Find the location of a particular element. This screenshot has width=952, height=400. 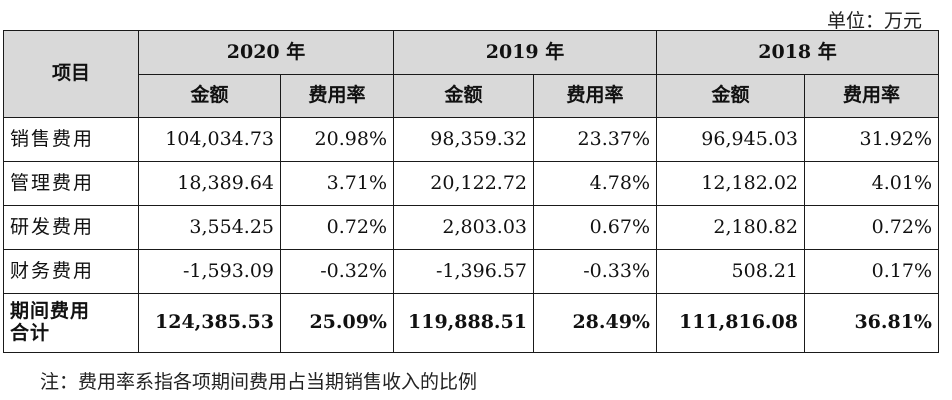

row-label: 管理费用 is located at coordinates (71, 183).